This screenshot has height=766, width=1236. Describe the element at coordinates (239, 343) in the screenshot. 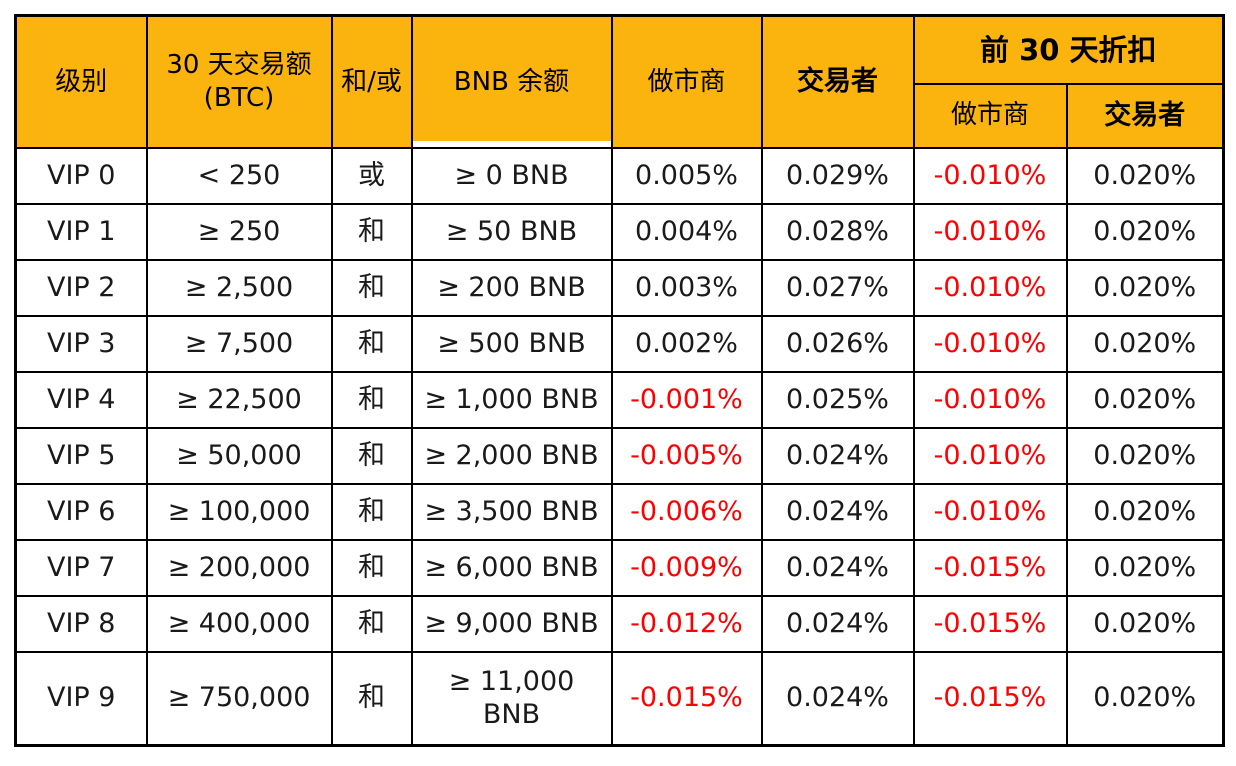

I see `volume-cell: ≥ 7,500` at that location.